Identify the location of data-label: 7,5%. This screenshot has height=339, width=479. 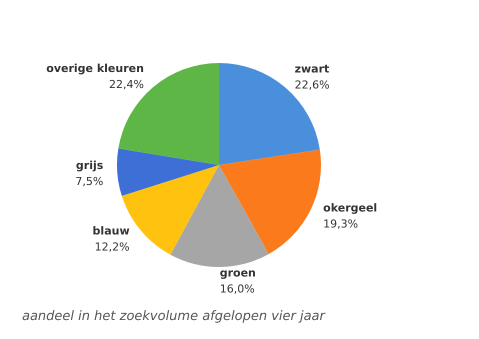
(89, 181).